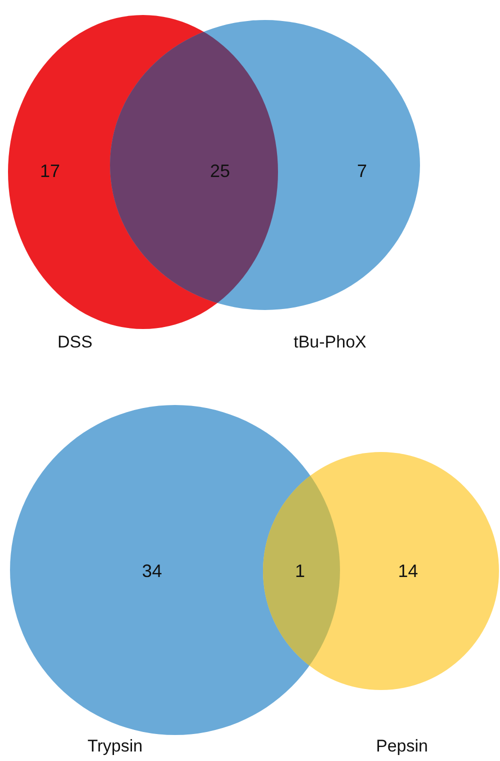  Describe the element at coordinates (152, 570) in the screenshot. I see `data-label: 34` at that location.